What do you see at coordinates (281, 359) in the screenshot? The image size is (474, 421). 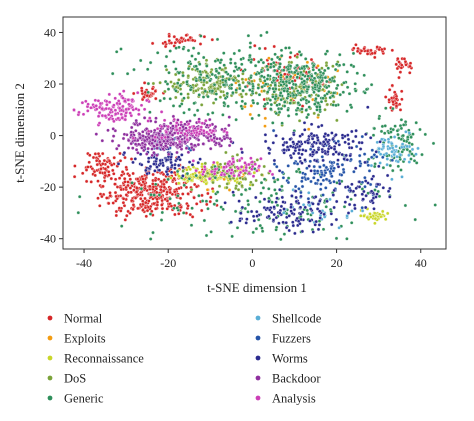 I see `legend-item-worms: Worms` at bounding box center [281, 359].